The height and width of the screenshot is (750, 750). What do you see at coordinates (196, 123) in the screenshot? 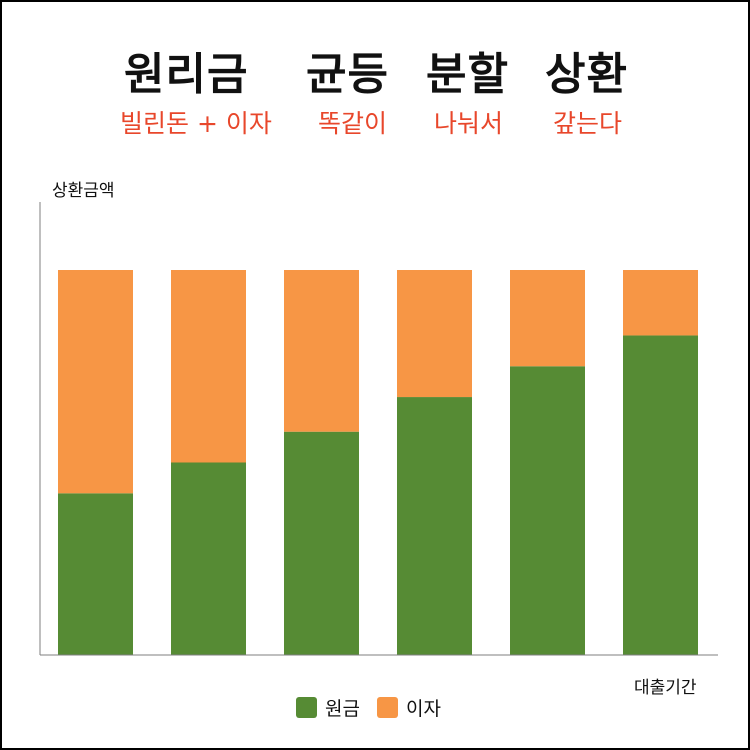
I see `subtitle-word-1: 빌린돈 + 이자` at bounding box center [196, 123].